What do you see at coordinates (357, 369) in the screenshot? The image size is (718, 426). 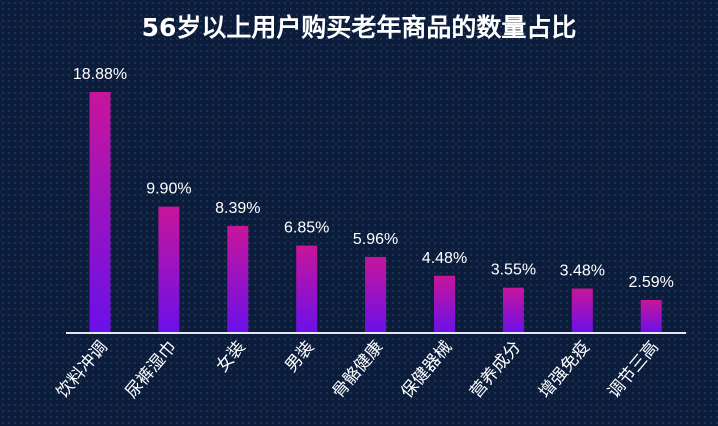 I see `x-tick-label: 骨骼健康` at bounding box center [357, 369].